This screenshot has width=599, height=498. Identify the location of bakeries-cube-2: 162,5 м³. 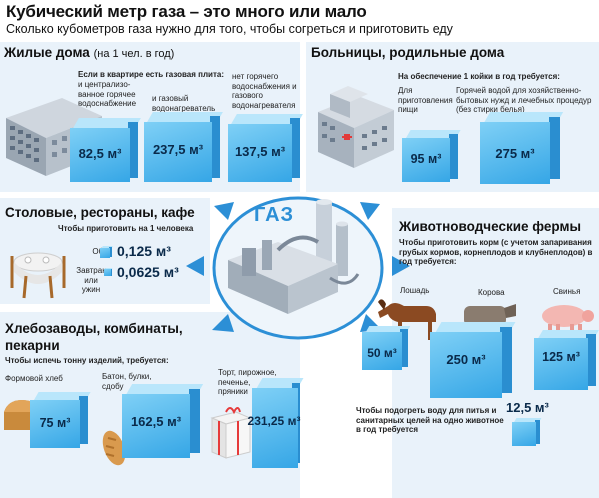
(163, 421).